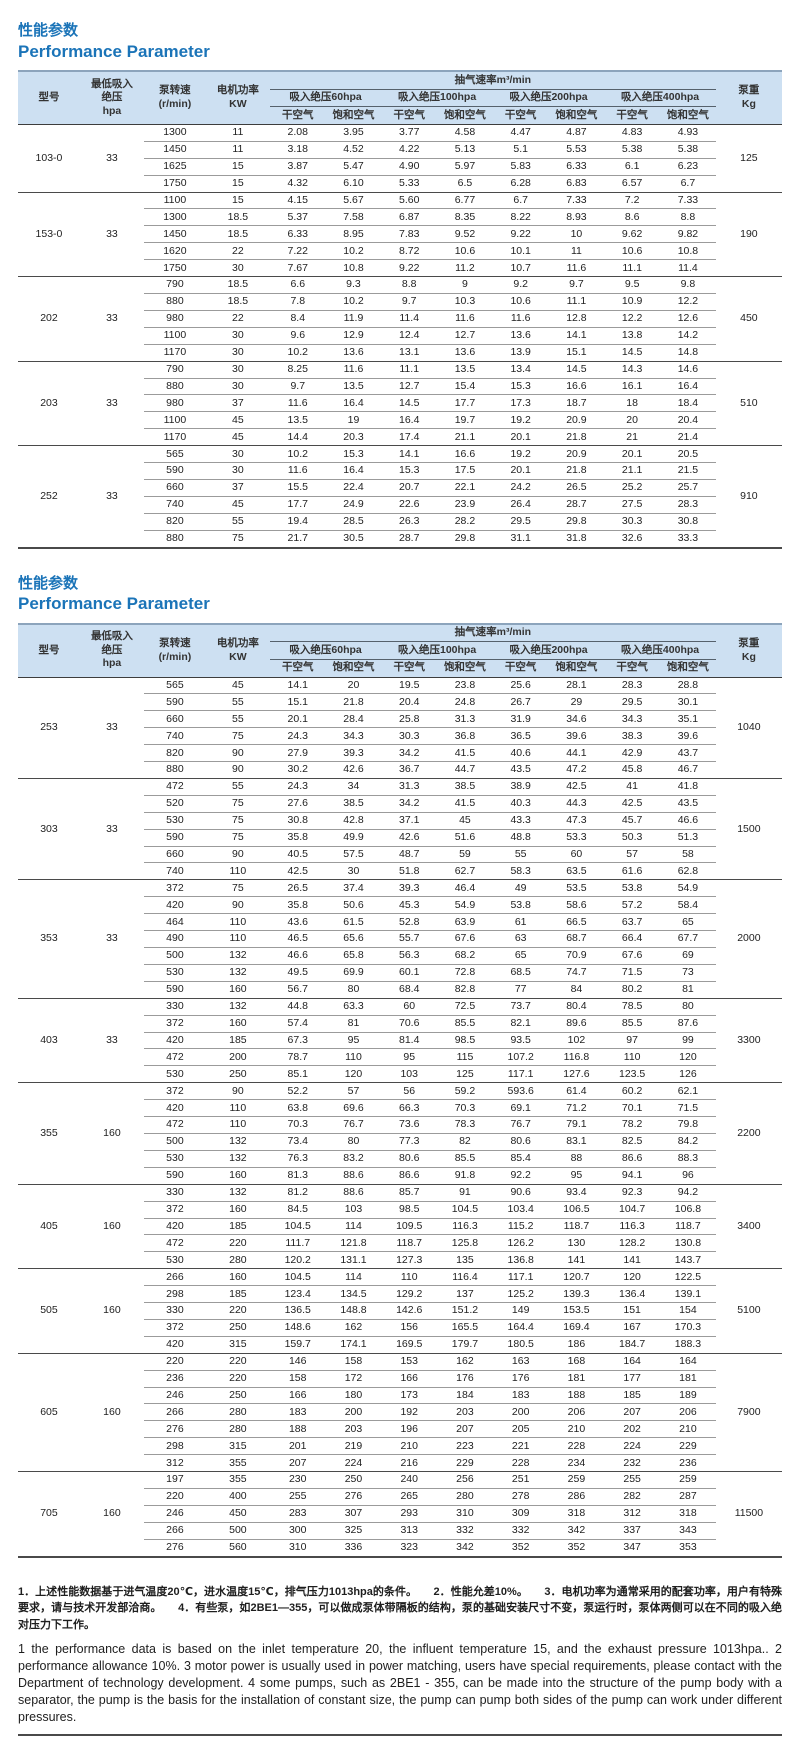 The image size is (800, 1748). Describe the element at coordinates (297, 1057) in the screenshot. I see `table-cell: 78.7` at that location.